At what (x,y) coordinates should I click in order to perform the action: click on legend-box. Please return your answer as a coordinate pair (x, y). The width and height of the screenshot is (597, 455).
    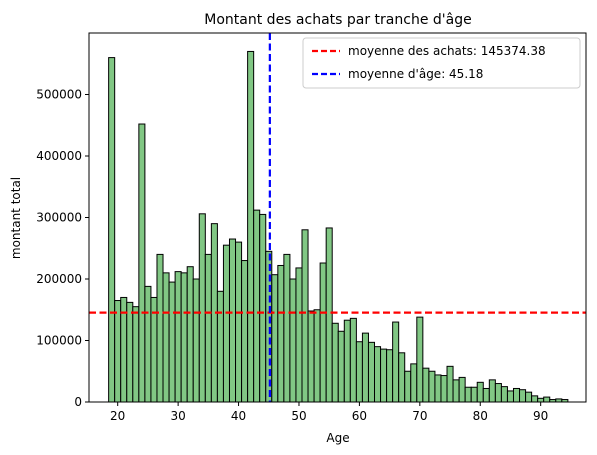
    Looking at the image, I should click on (441, 63).